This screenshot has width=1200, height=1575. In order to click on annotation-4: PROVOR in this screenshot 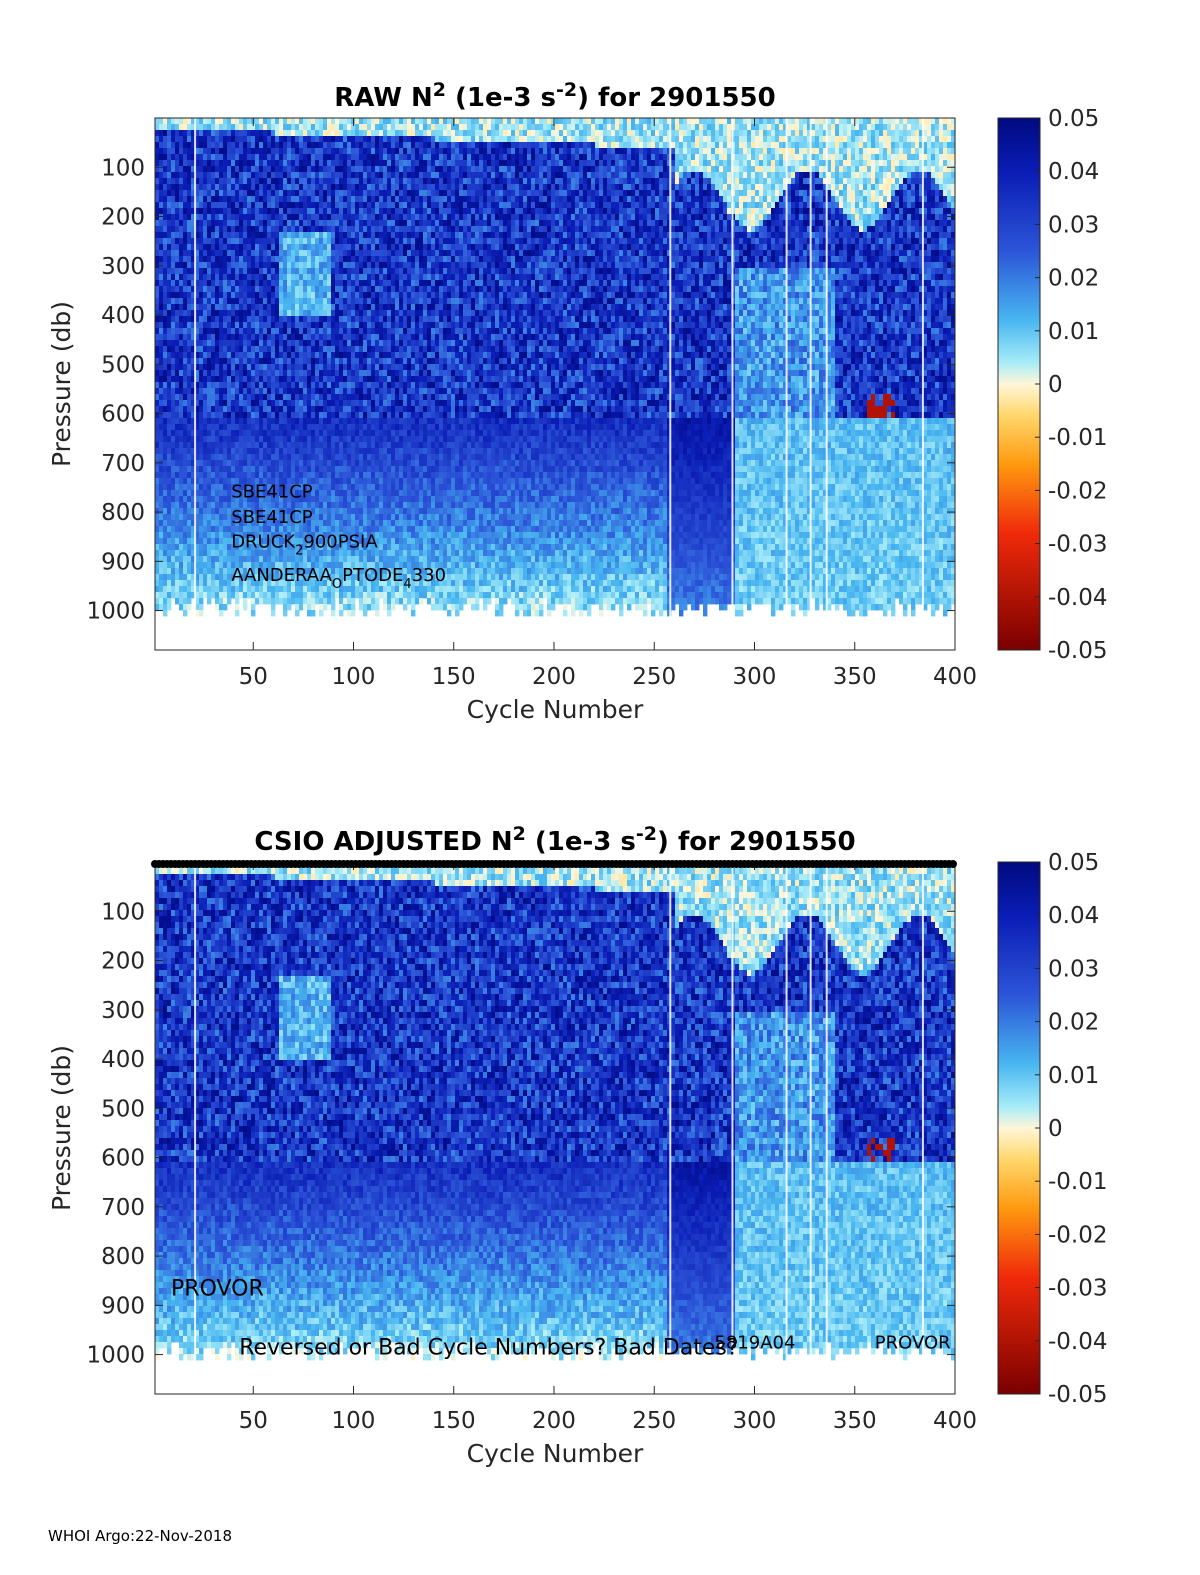, I will do `click(913, 1343)`.